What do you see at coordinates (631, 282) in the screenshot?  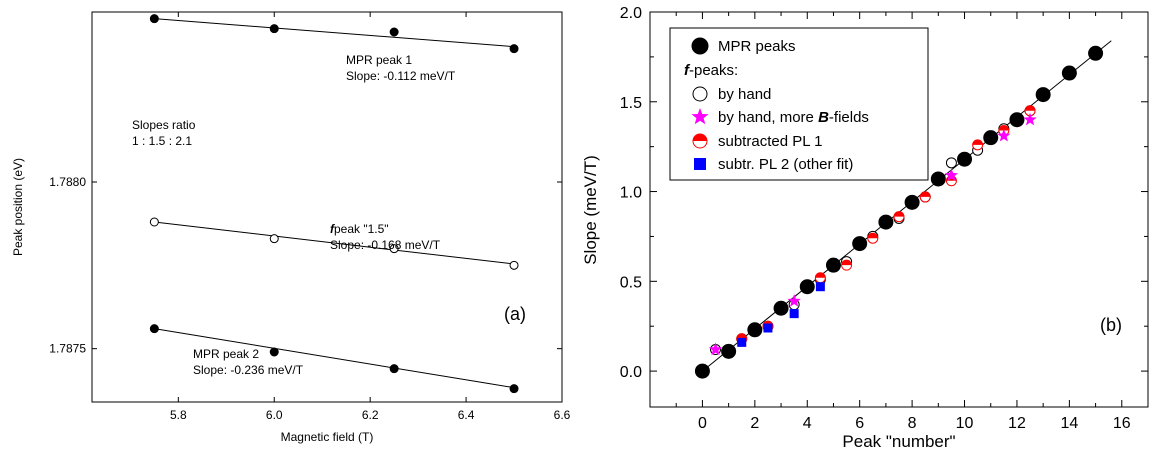 I see `b-ytick-label: 0.5` at bounding box center [631, 282].